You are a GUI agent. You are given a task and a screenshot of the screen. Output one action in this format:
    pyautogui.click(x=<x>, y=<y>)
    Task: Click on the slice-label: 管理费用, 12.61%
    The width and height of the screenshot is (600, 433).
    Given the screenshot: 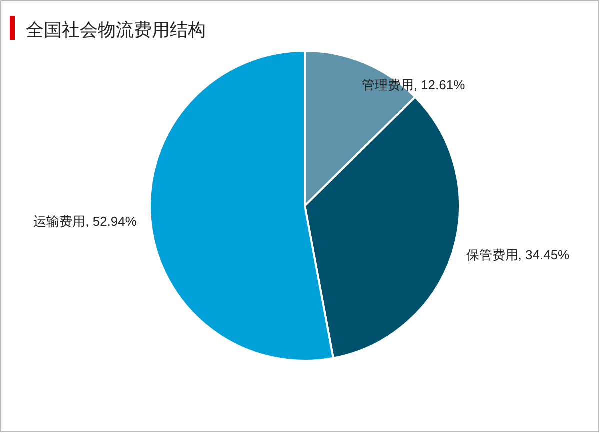 What is the action you would take?
    pyautogui.click(x=414, y=84)
    